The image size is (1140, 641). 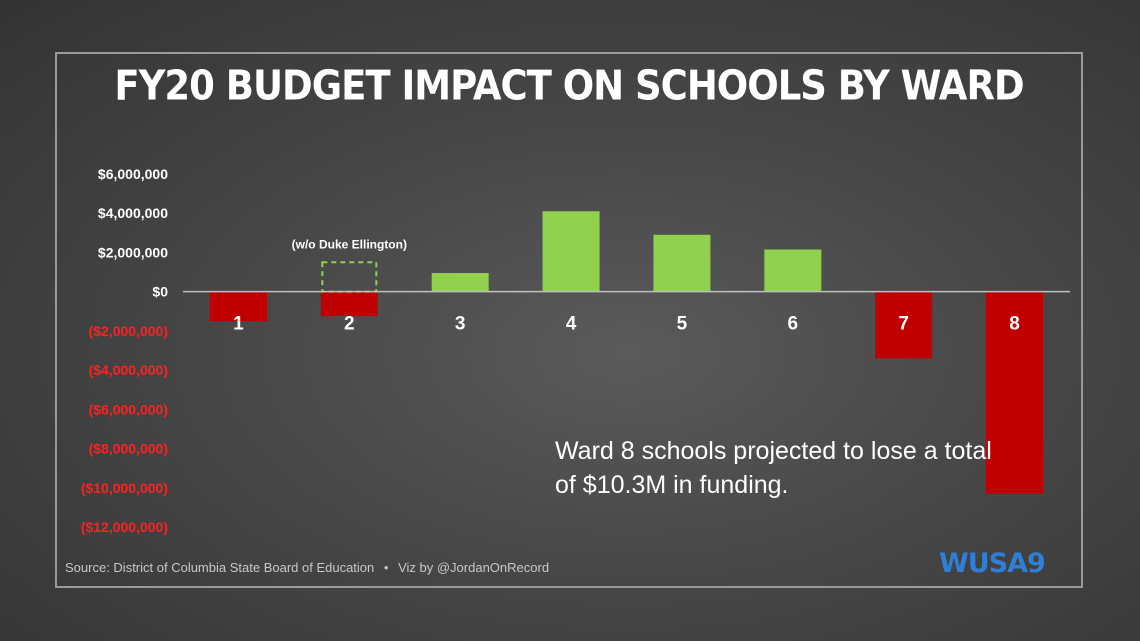 I want to click on category-label-8: 8, so click(x=1014, y=324).